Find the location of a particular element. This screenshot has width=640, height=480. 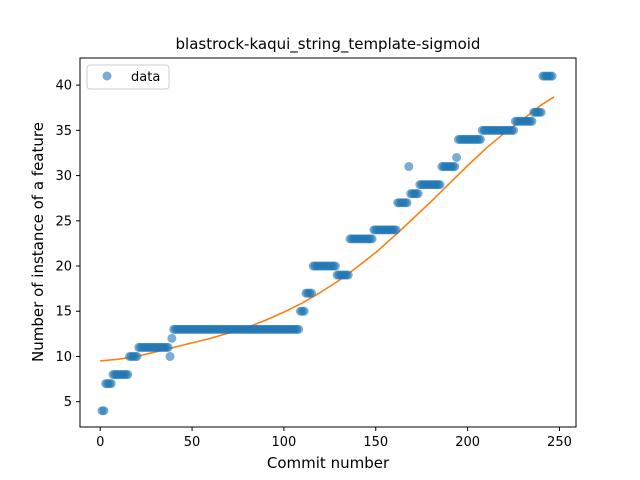

y-tick-label: 35 is located at coordinates (63, 131).